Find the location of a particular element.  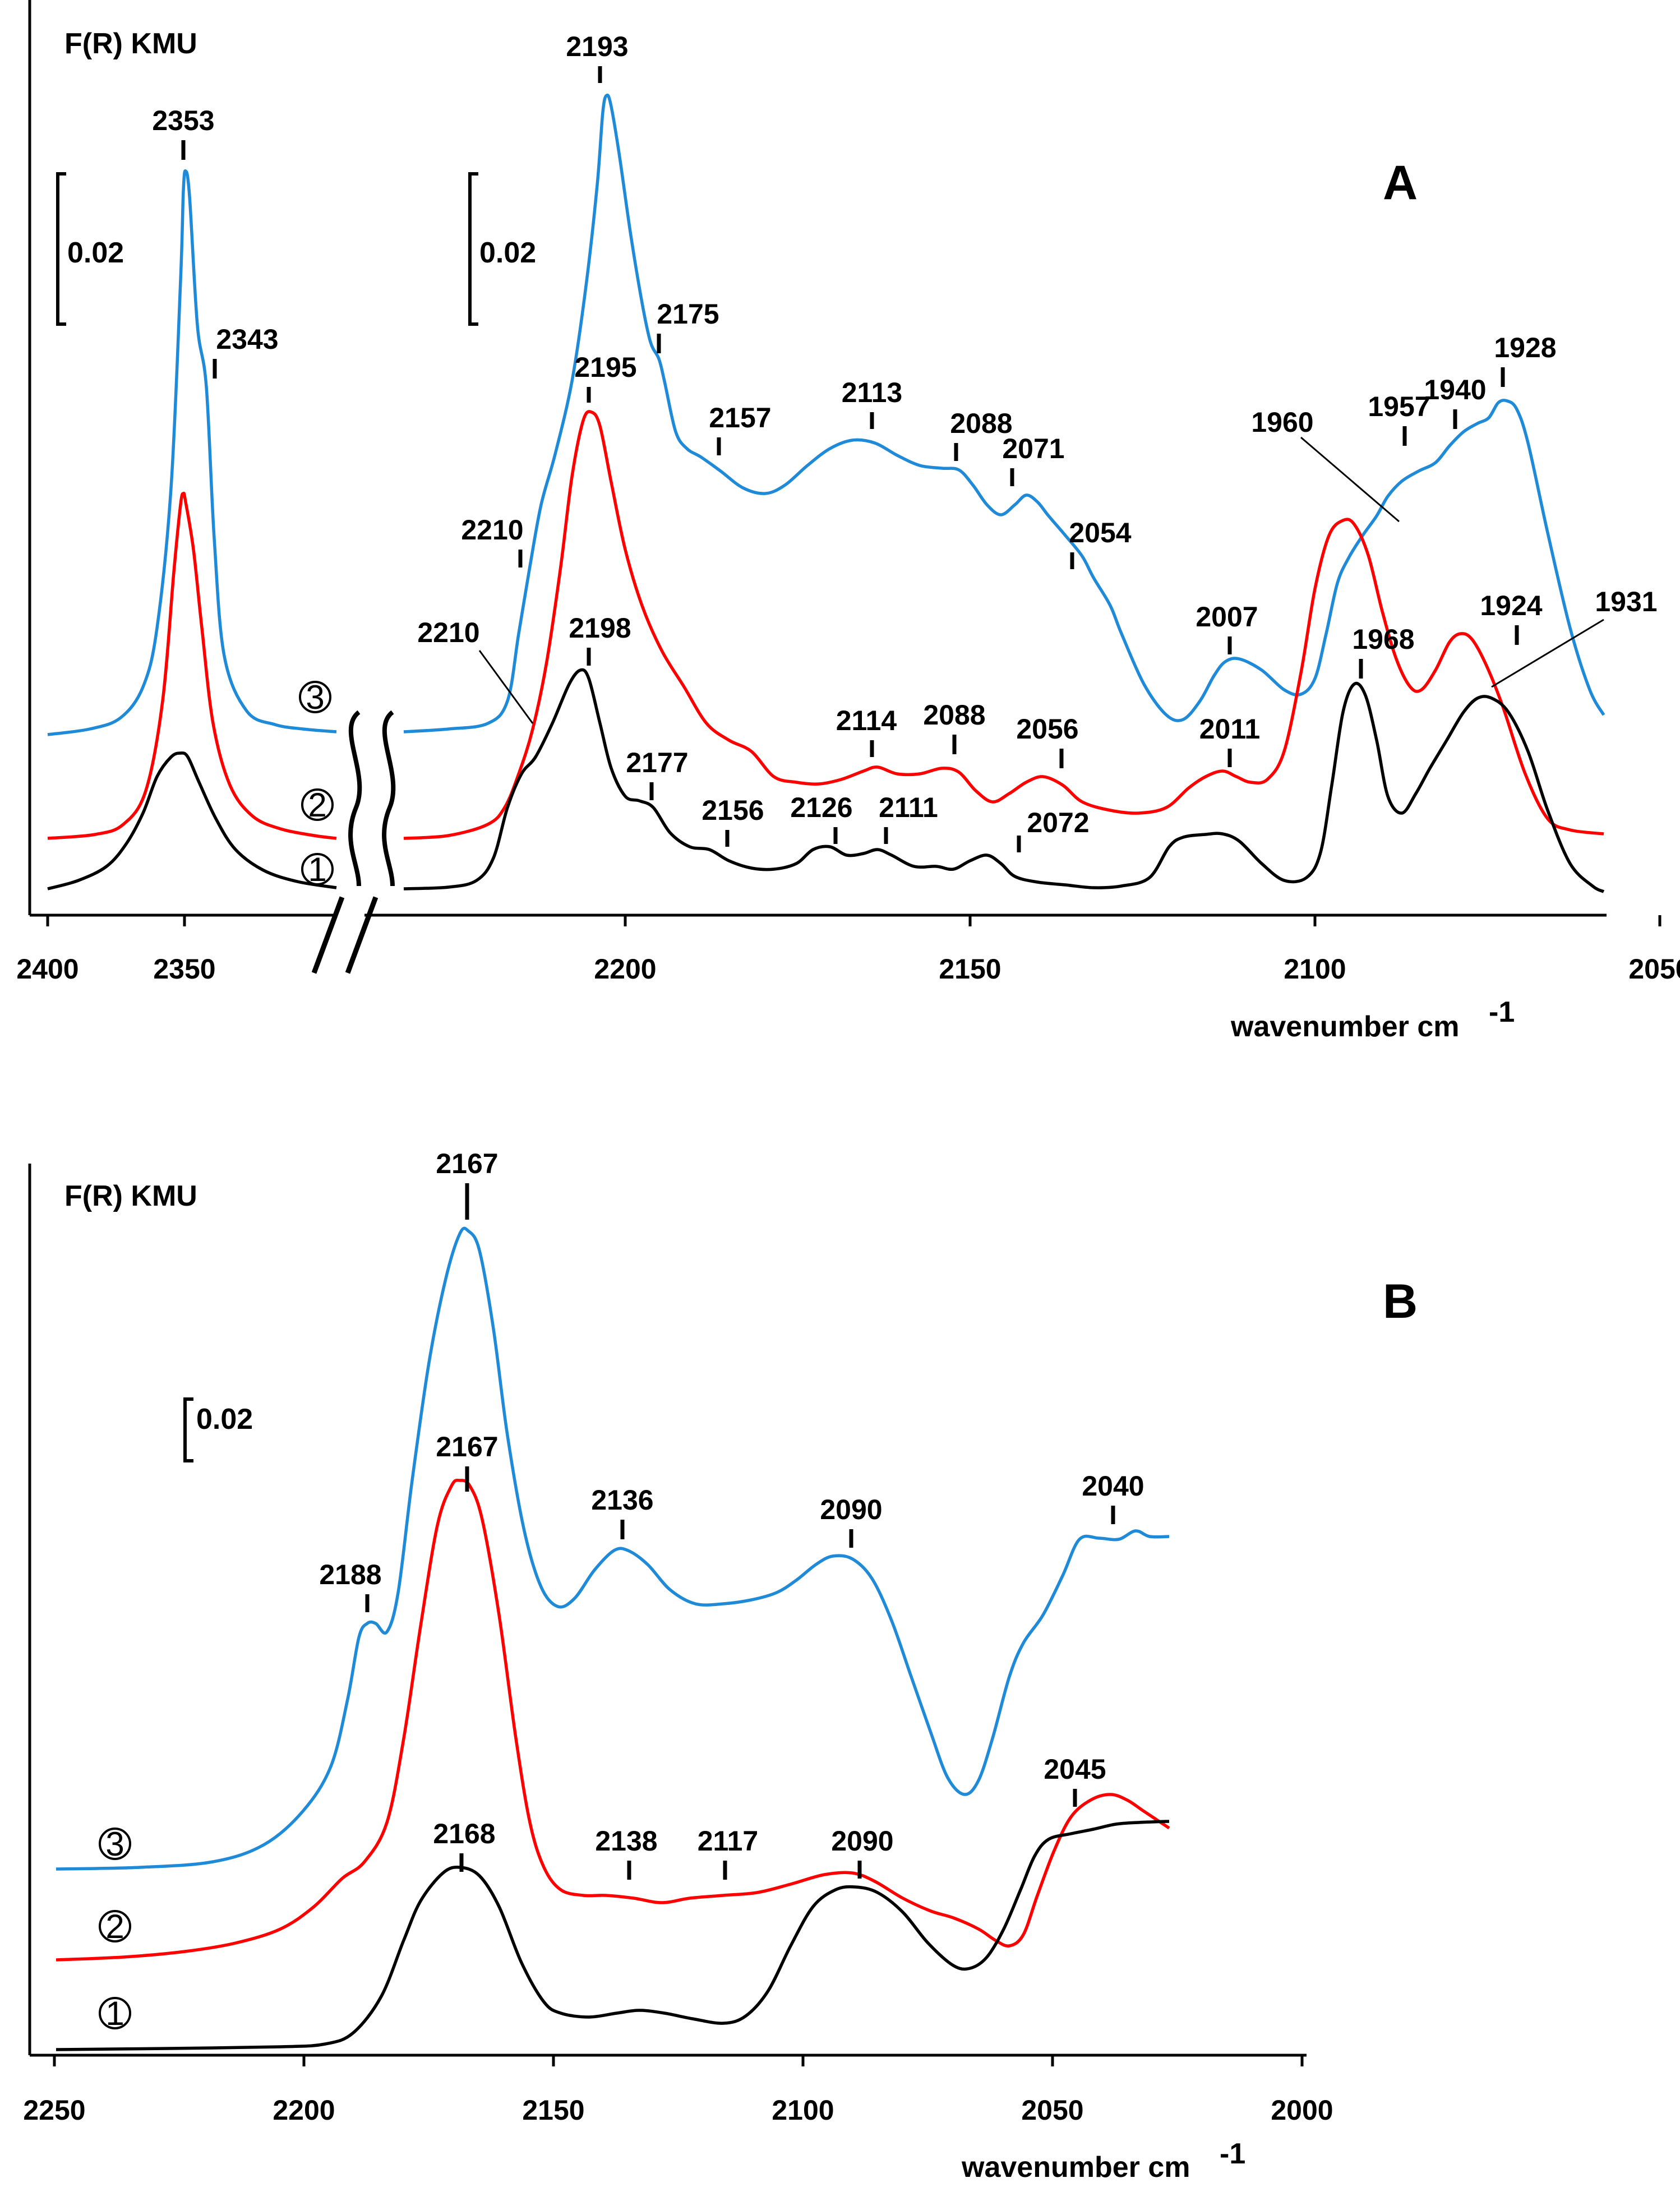

peak-label-a-2175: 2175 is located at coordinates (688, 314).